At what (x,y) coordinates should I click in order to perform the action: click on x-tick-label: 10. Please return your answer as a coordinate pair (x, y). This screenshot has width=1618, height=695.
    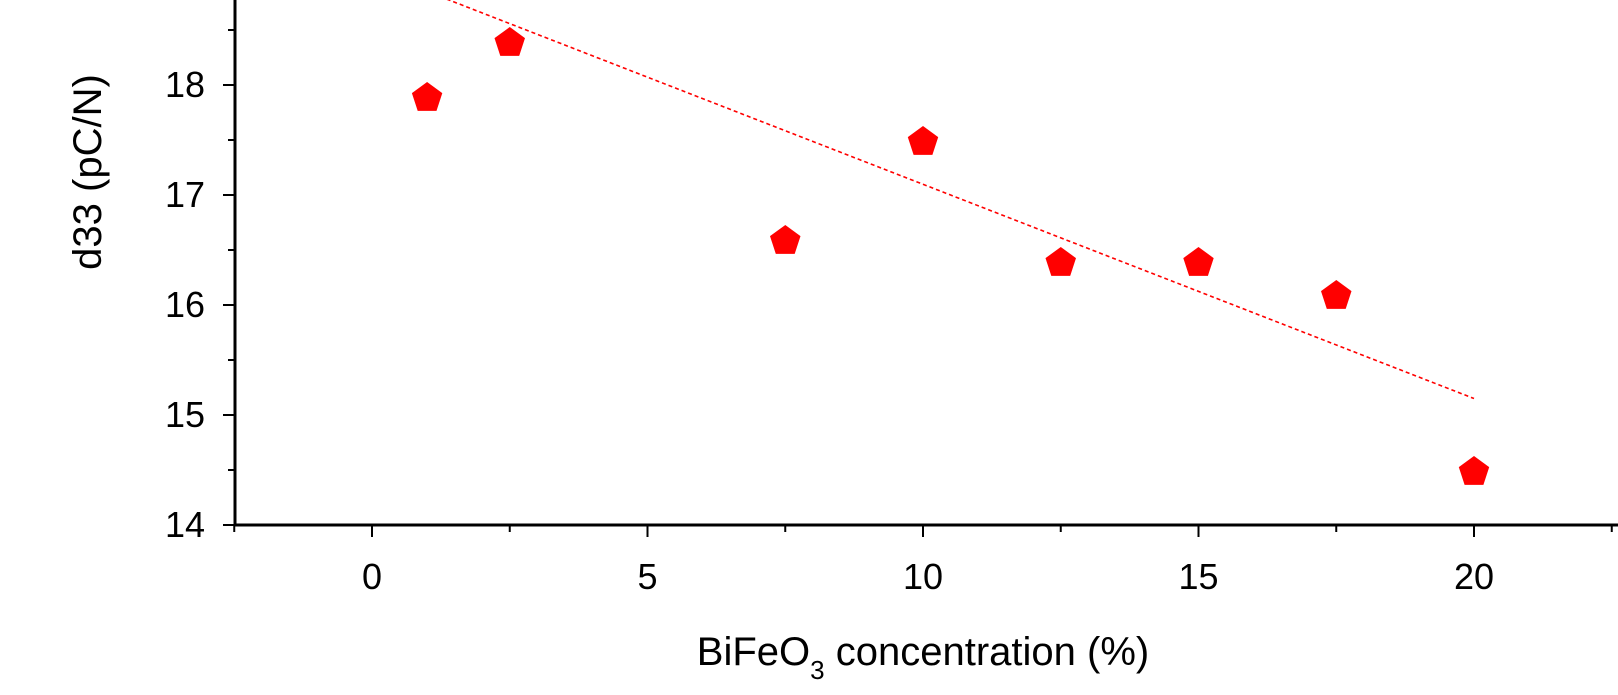
    Looking at the image, I should click on (923, 576).